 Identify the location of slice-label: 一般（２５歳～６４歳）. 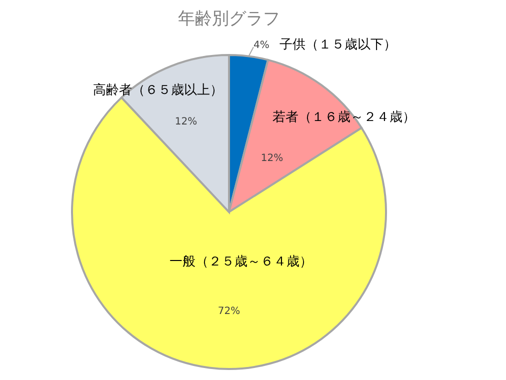
(240, 262).